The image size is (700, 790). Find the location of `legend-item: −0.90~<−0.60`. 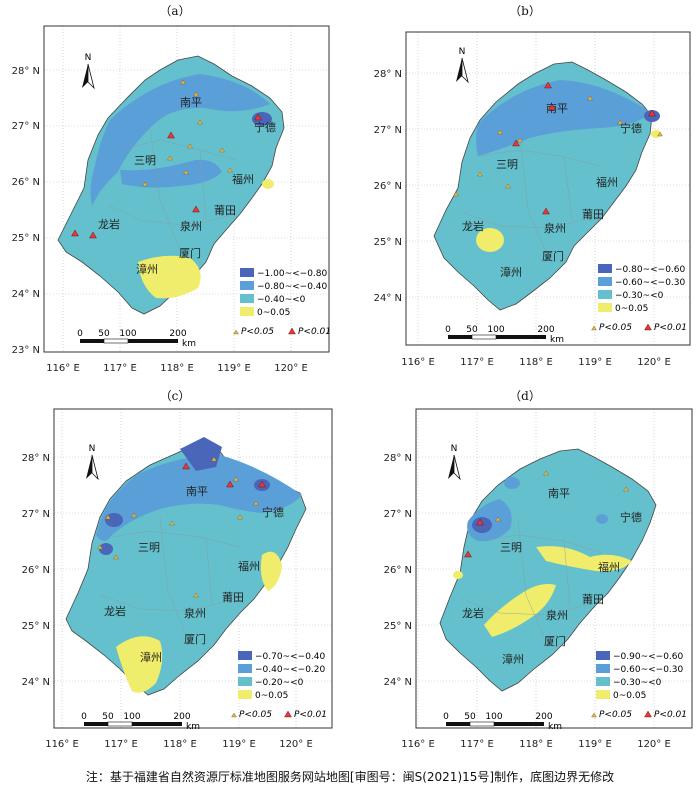

legend-item: −0.90~<−0.60 is located at coordinates (648, 657).